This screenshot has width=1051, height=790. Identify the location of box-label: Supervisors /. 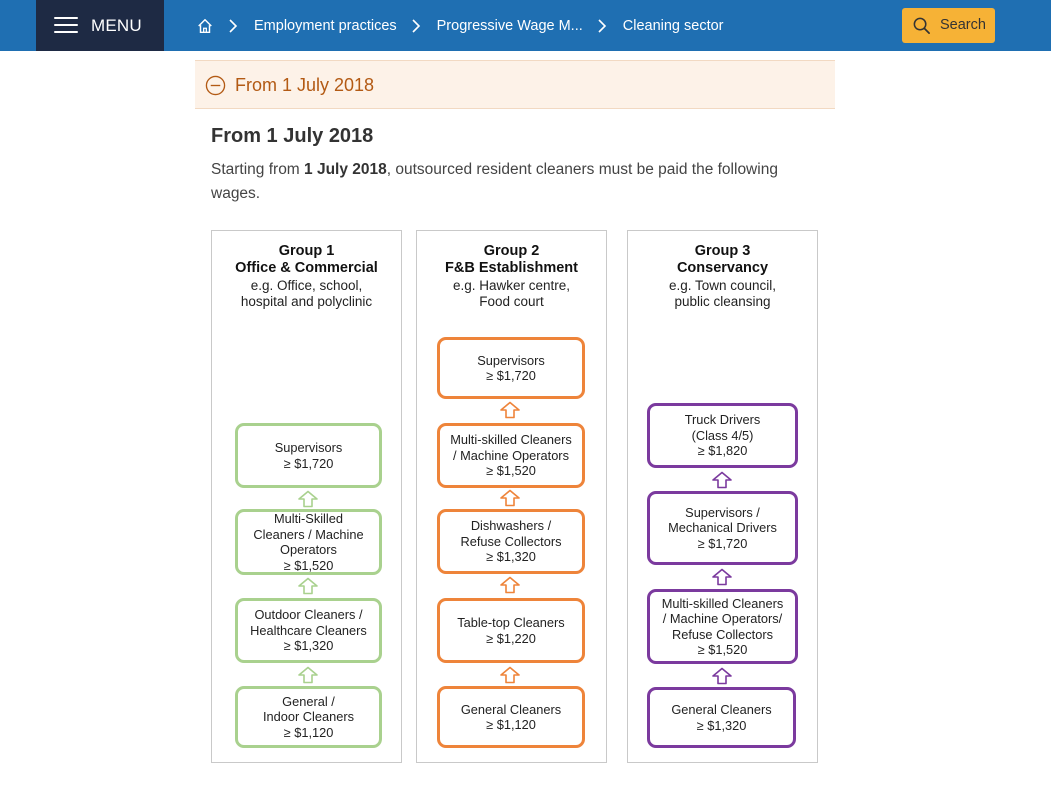
(722, 512).